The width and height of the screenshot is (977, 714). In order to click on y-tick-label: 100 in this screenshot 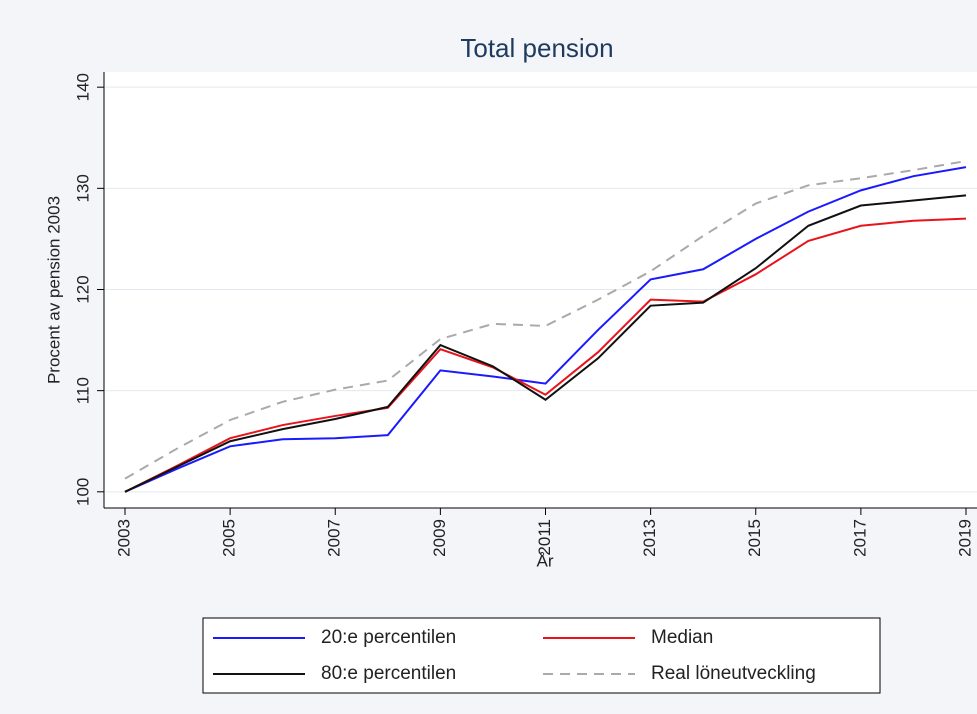, I will do `click(82, 492)`.